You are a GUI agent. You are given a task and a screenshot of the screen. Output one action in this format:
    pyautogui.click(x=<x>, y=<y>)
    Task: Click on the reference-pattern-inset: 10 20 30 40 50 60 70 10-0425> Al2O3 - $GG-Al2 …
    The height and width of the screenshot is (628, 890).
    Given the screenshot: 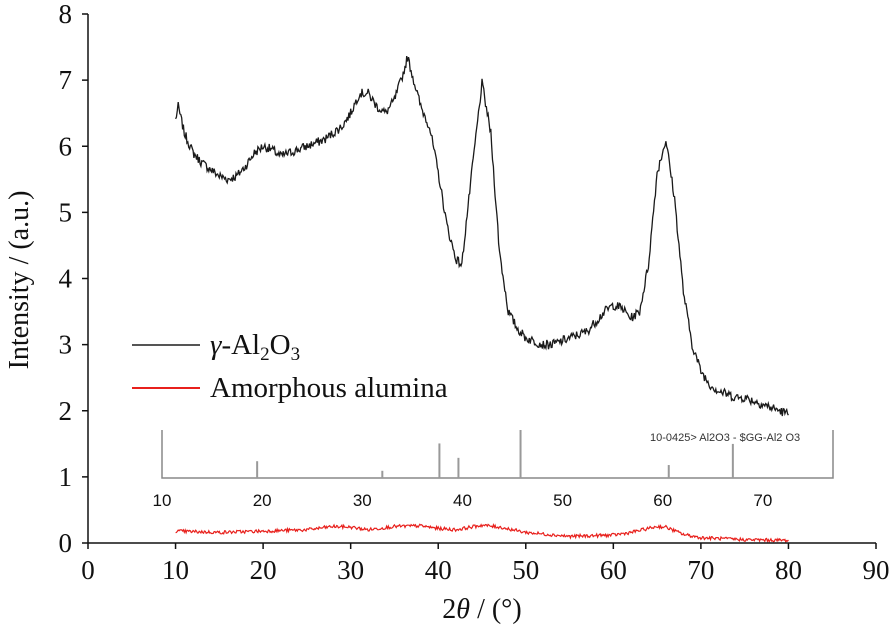 What is the action you would take?
    pyautogui.click(x=493, y=470)
    